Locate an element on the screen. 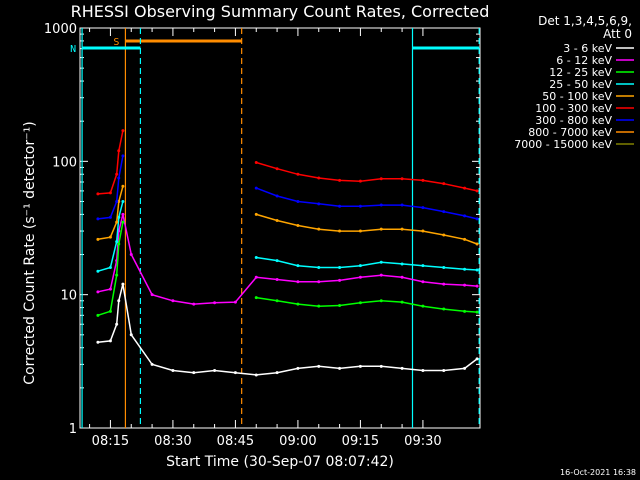  y-tick-label: 10 is located at coordinates (68, 296).